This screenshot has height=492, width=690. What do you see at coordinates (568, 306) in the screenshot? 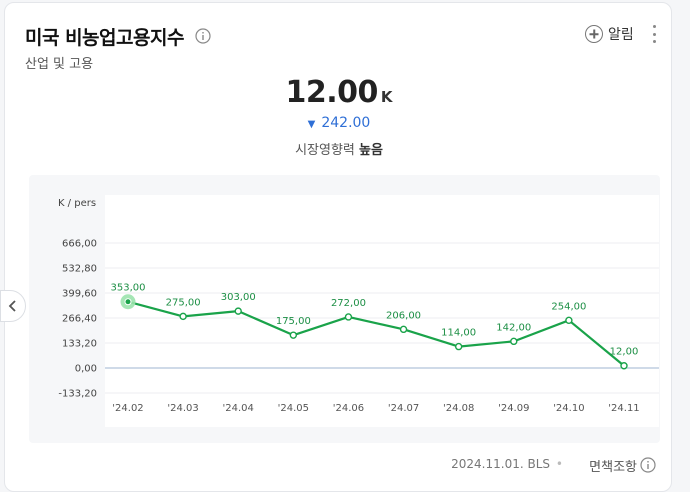
I see `data-label: 254,00` at bounding box center [568, 306].